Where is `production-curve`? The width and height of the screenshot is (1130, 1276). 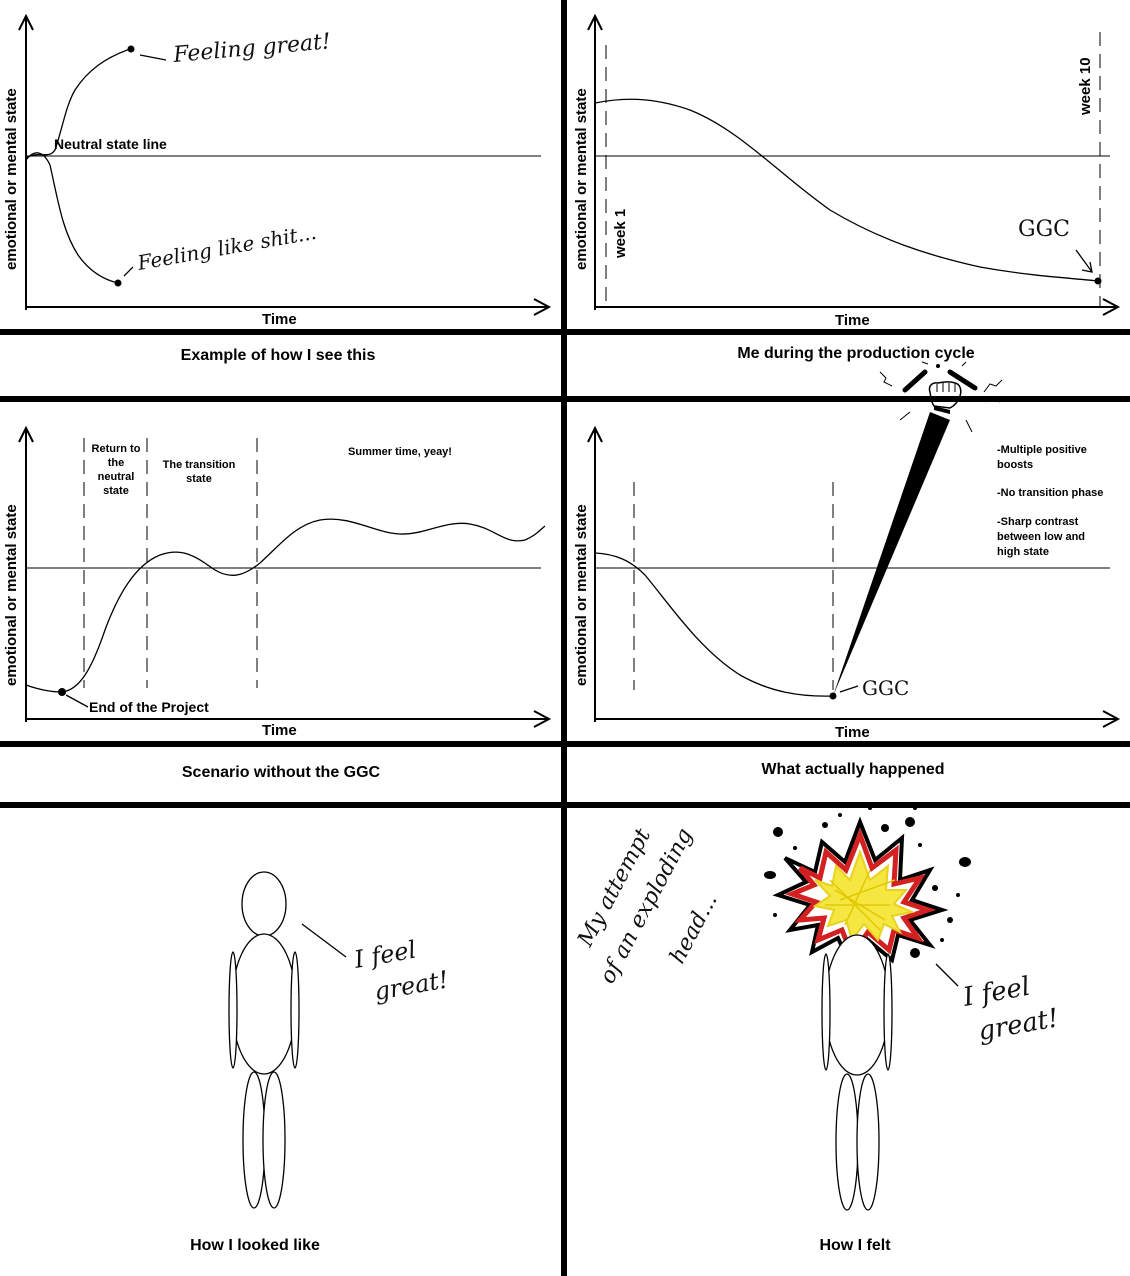 production-curve is located at coordinates (846, 190).